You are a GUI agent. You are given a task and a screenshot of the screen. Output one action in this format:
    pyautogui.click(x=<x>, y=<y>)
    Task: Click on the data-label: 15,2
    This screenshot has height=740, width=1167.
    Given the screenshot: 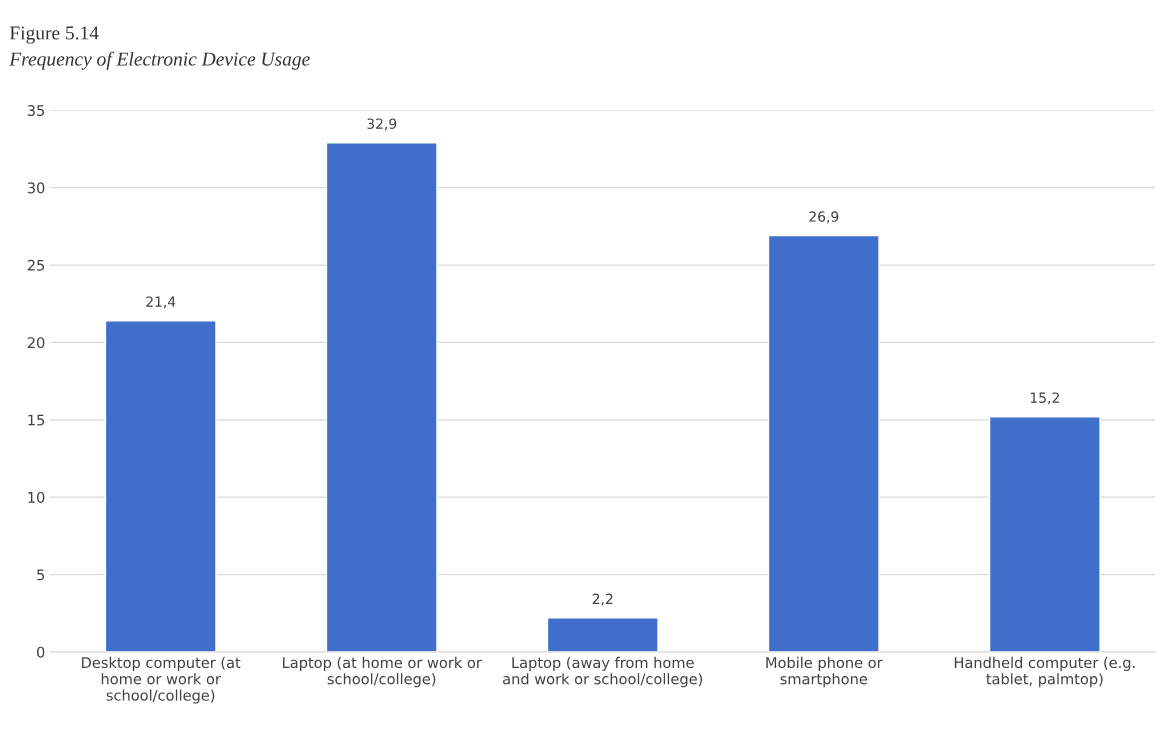 What is the action you would take?
    pyautogui.click(x=1044, y=398)
    